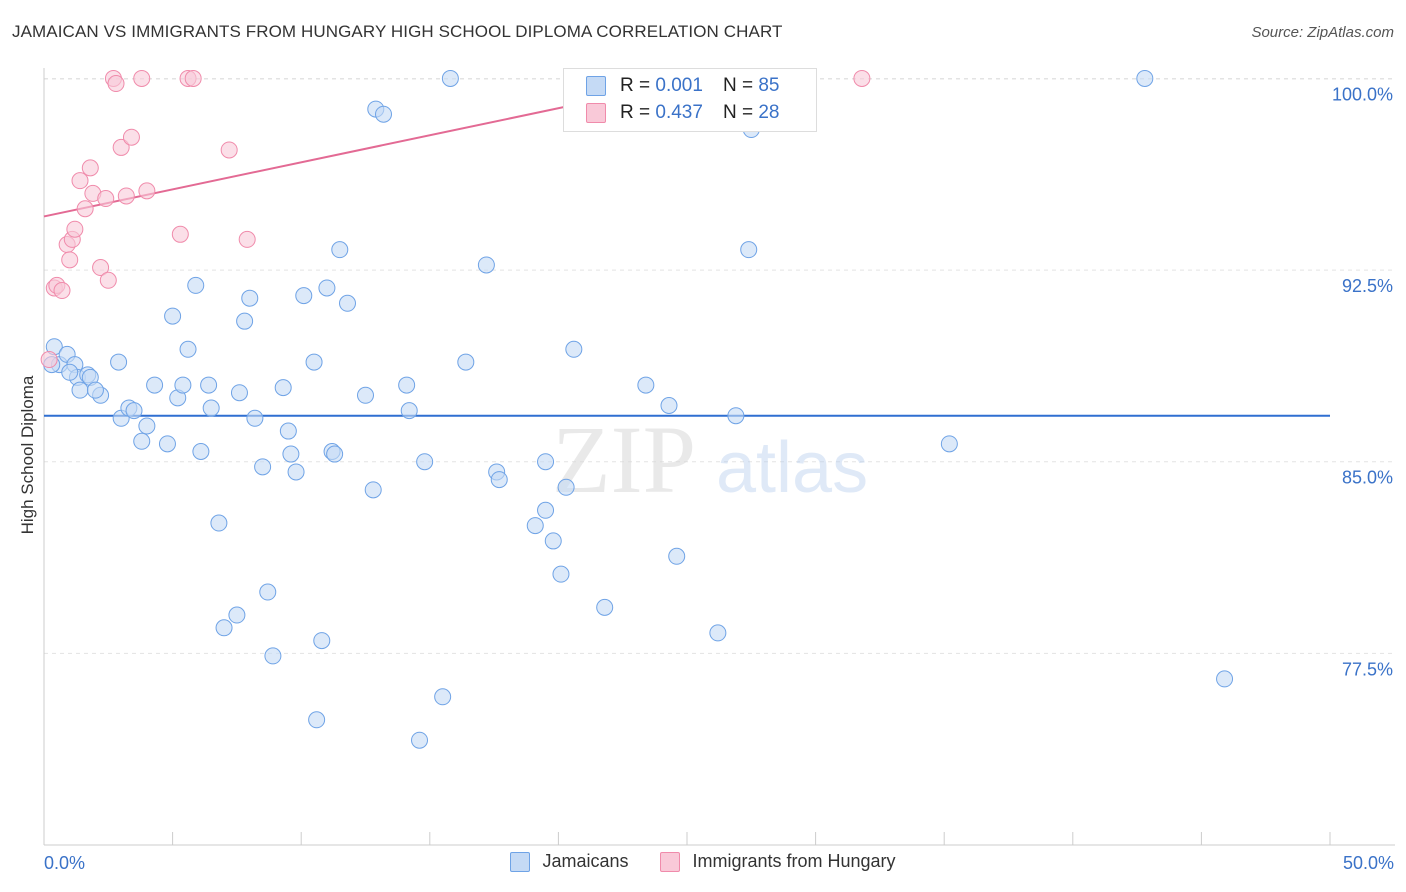  I want to click on bottom-legend-label-jamaicans: Jamaicans, so click(585, 861).